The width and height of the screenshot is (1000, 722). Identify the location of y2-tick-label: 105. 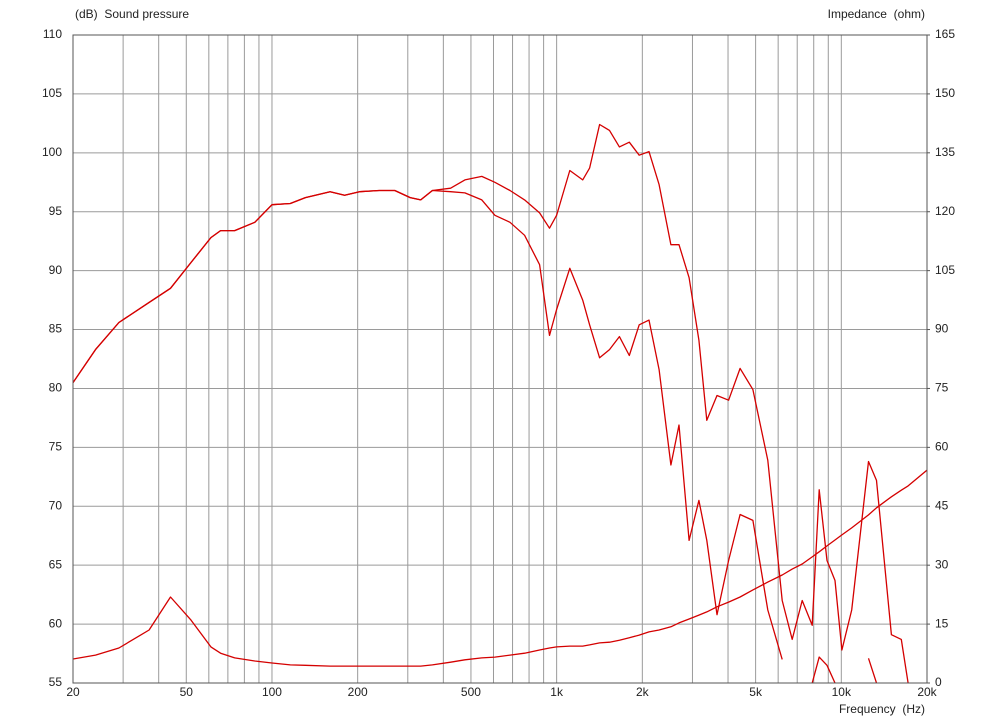
(945, 270).